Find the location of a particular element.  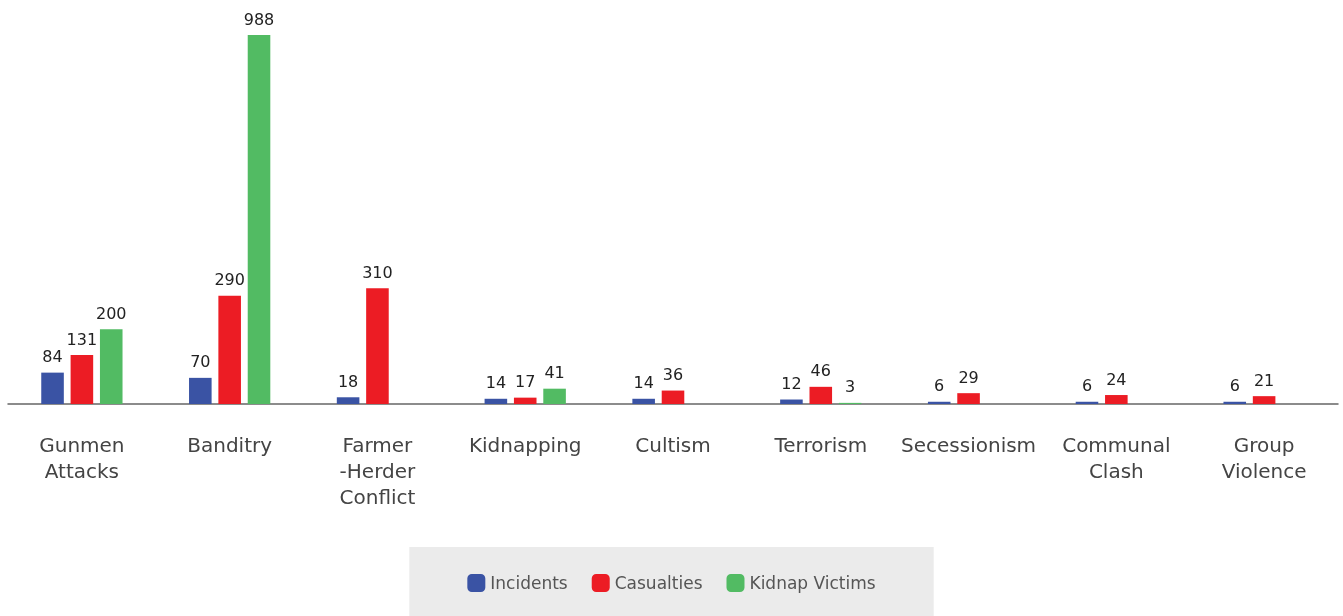

data-label: 24 is located at coordinates (1116, 379).